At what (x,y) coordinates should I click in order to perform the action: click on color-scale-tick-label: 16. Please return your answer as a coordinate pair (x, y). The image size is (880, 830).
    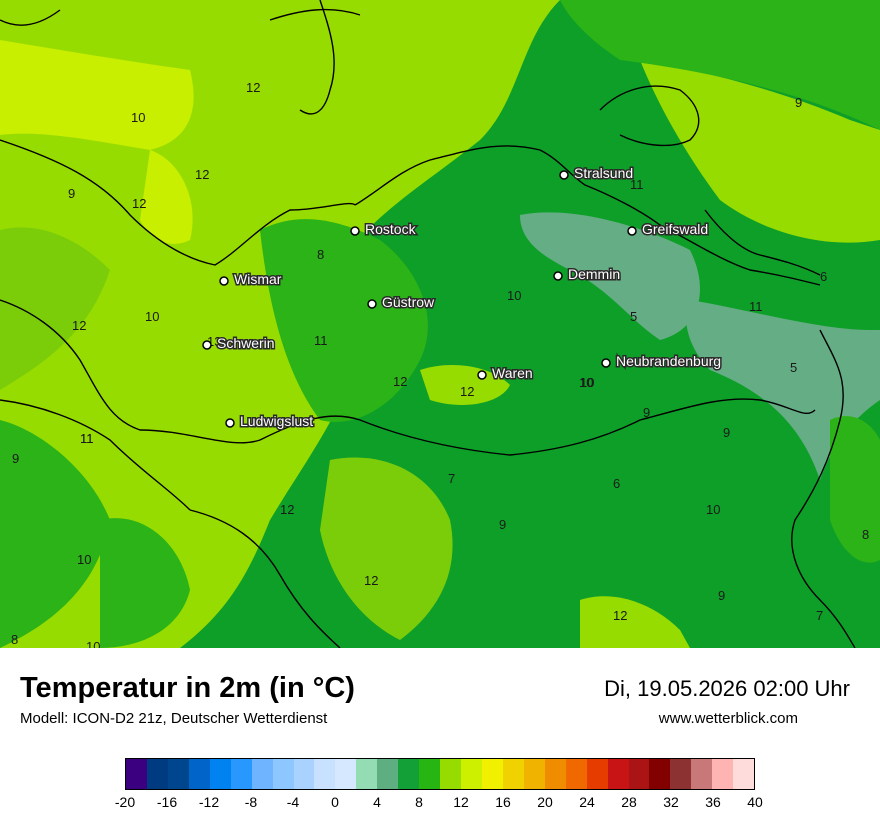
    Looking at the image, I should click on (503, 802).